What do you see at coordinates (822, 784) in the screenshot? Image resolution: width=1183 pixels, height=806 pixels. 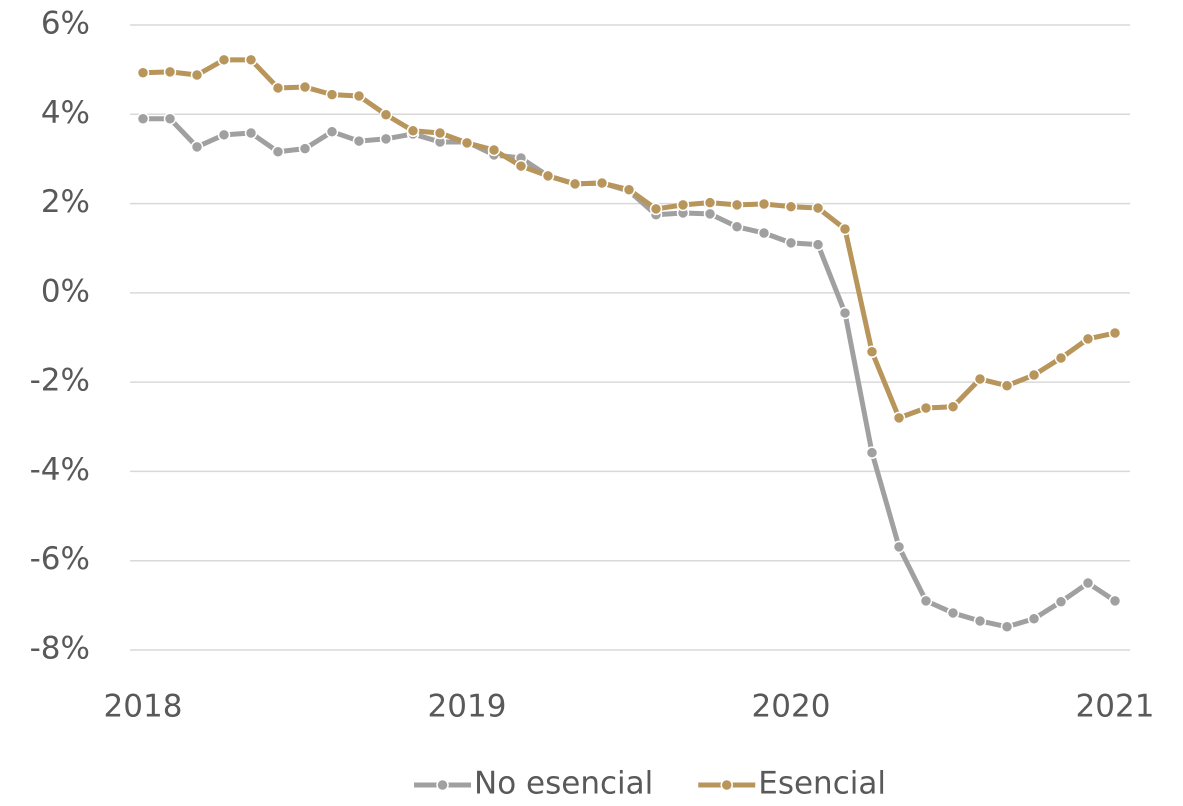 I see `legend-label: Esencial` at bounding box center [822, 784].